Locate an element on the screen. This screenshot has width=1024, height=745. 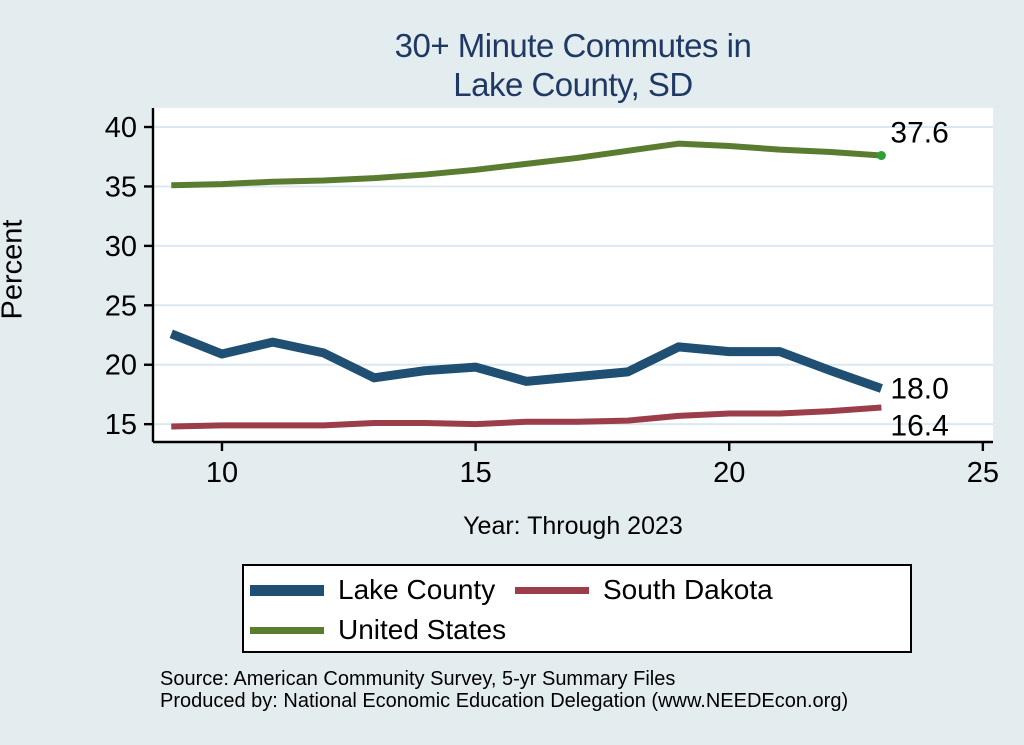
line-united-states is located at coordinates (526, 164).